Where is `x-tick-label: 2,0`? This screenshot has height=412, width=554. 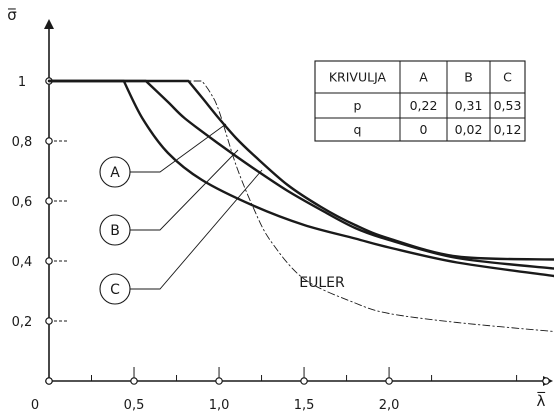
x-tick-label: 2,0 is located at coordinates (389, 405).